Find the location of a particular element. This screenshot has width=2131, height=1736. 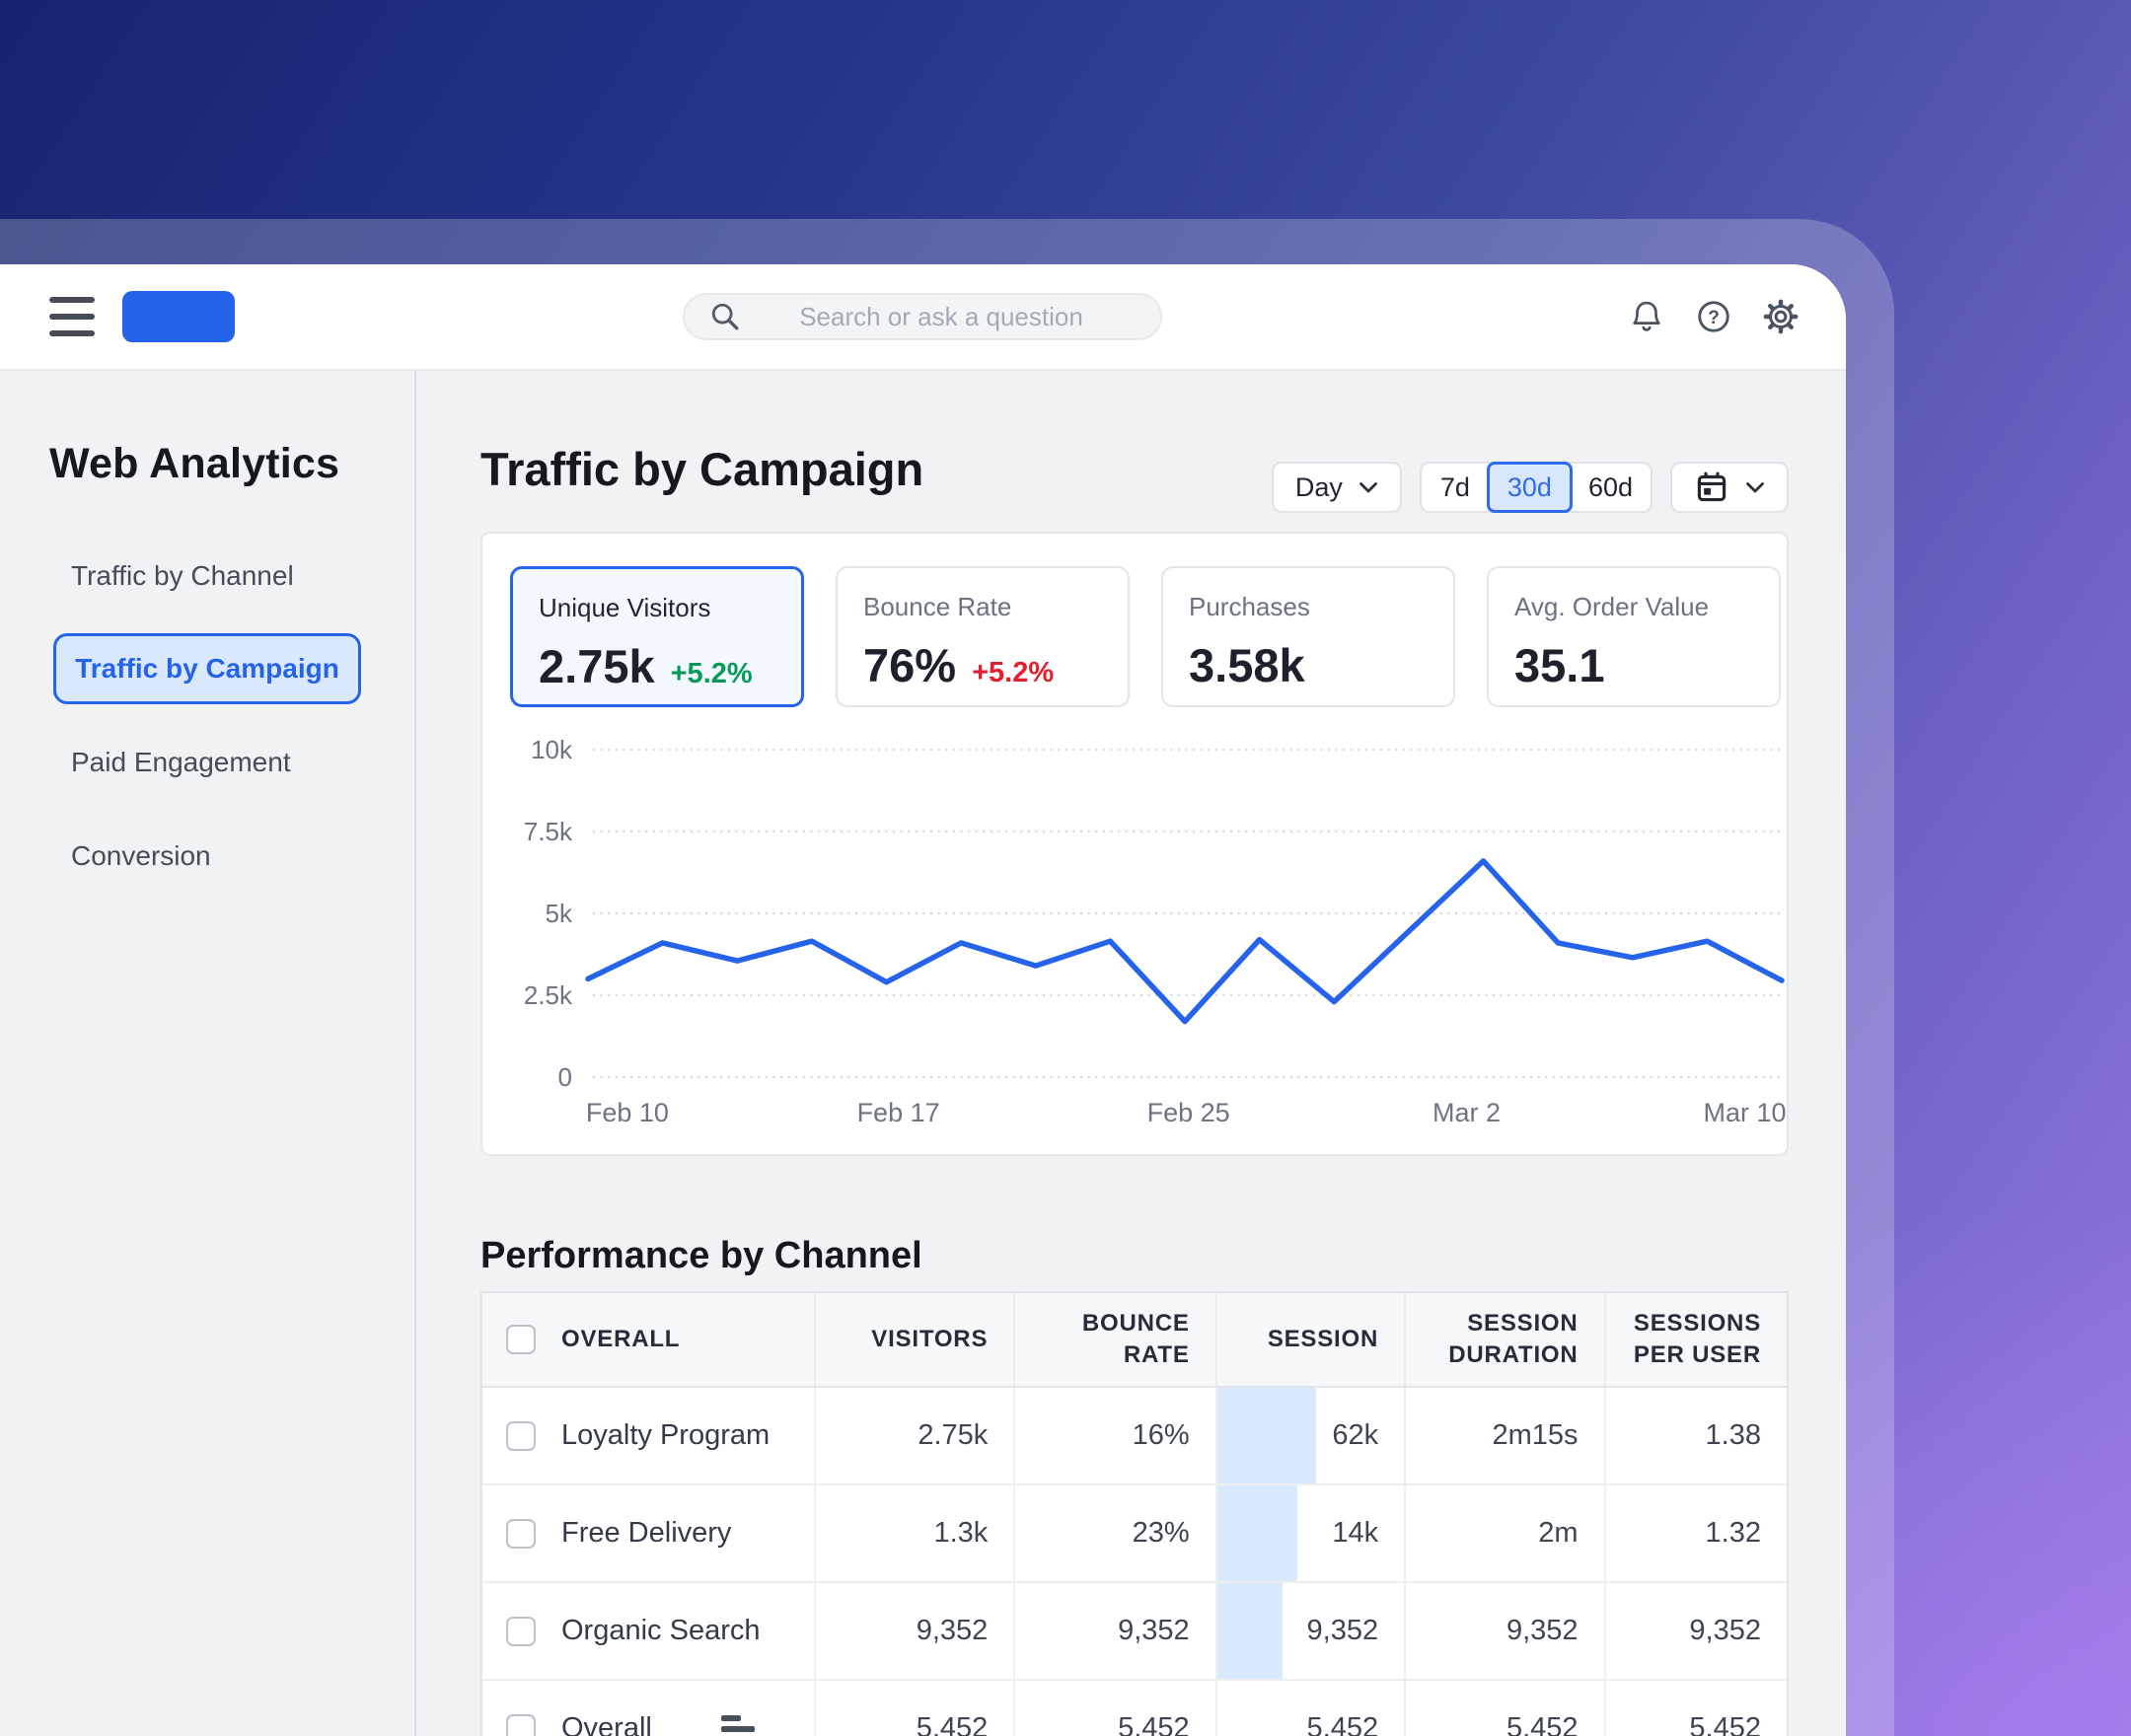

top-bar: ? is located at coordinates (923, 317).